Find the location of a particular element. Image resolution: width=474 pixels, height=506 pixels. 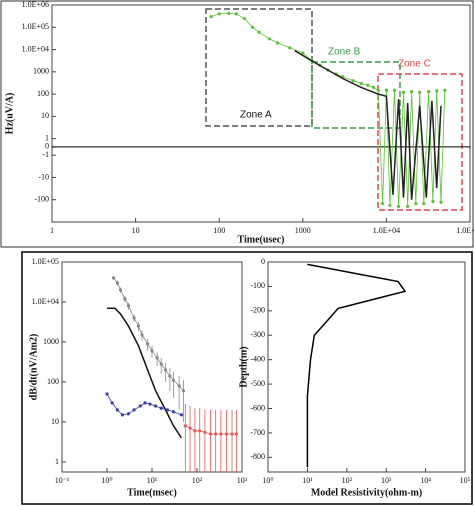

x-axis-label: Time(msec) is located at coordinates (152, 492).